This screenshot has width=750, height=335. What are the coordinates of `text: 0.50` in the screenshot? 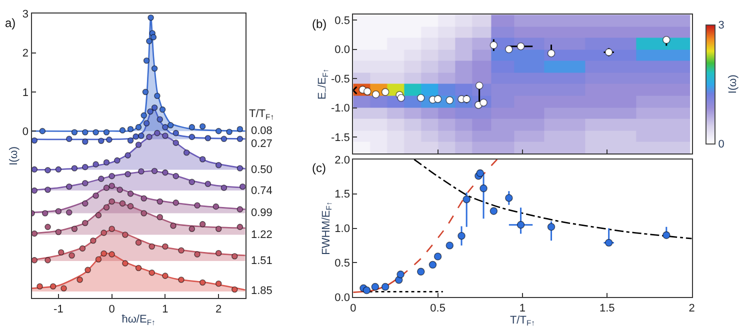 It's located at (261, 170).